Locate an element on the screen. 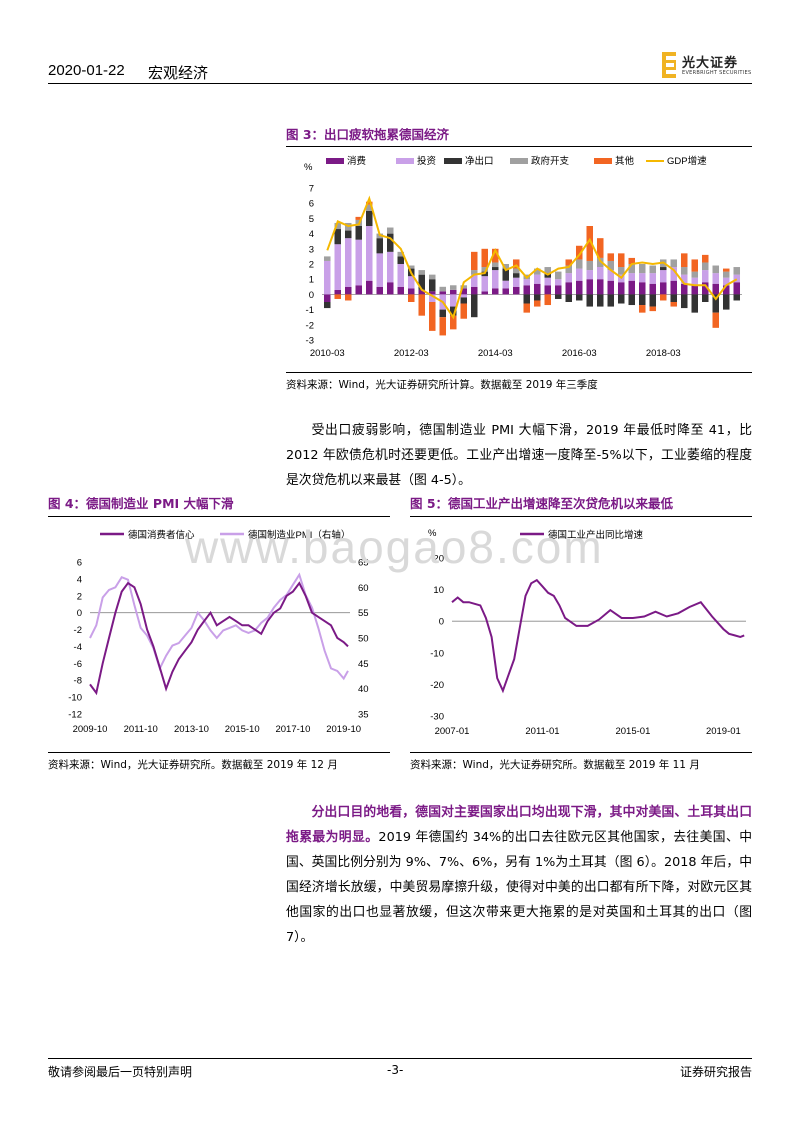 The height and width of the screenshot is (1132, 800). fig3-legend-label: 其他 is located at coordinates (625, 161).